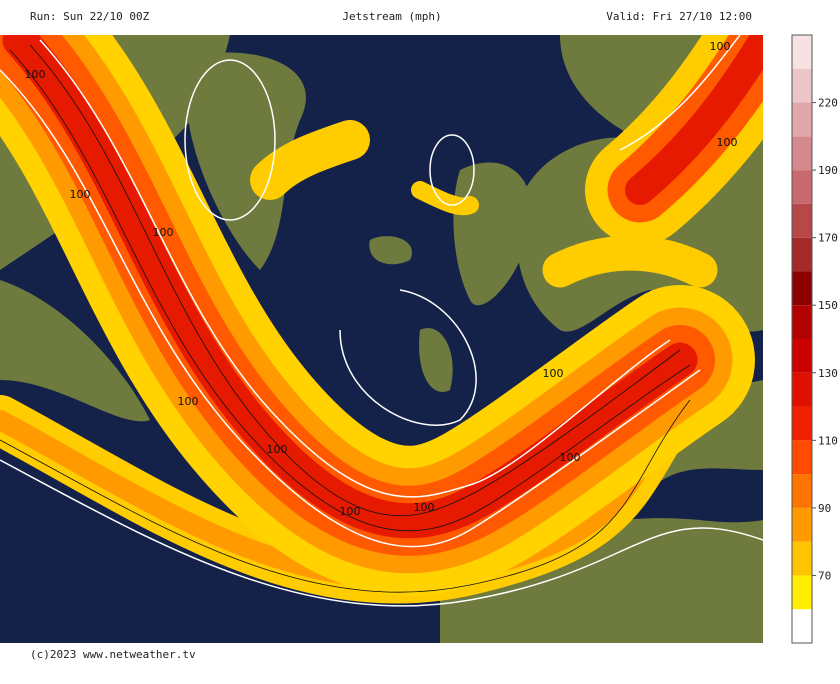  I want to click on legend-tick-label: 170, so click(828, 238).